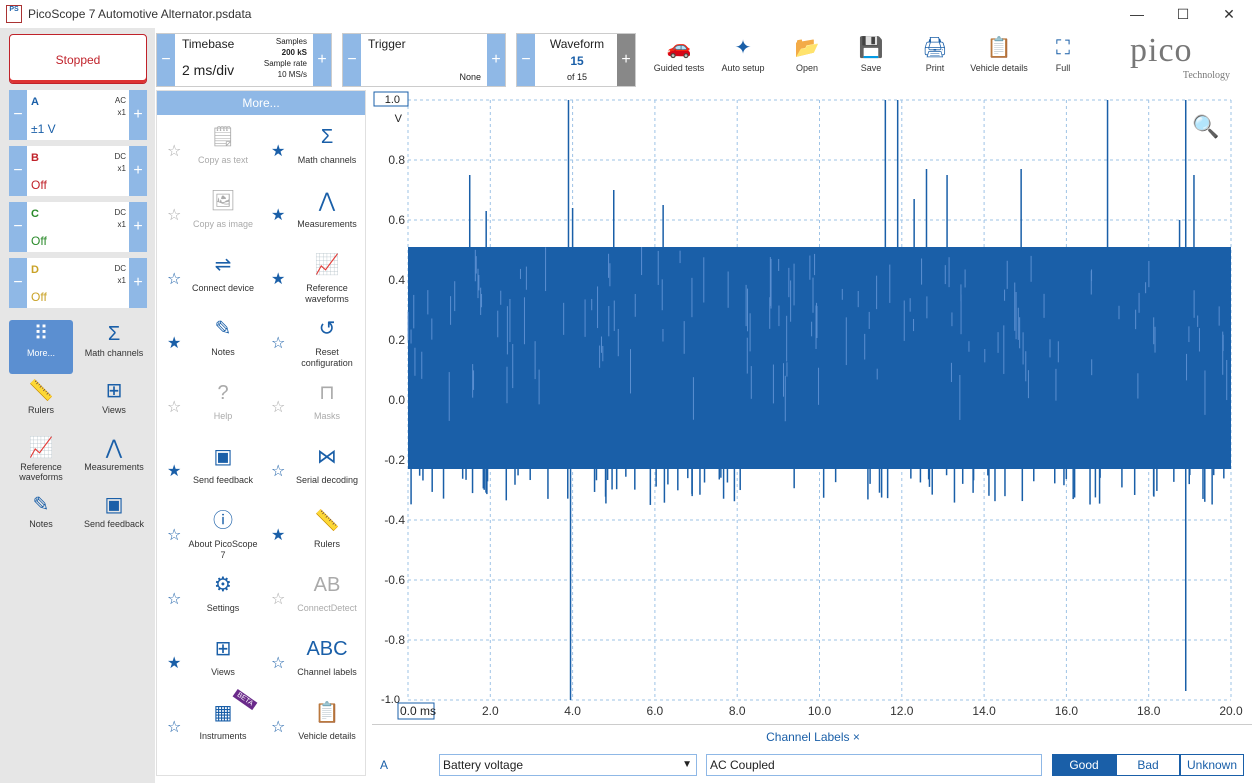 The image size is (1252, 783). Describe the element at coordinates (626, 60) in the screenshot. I see `waveform-next-button: +` at that location.